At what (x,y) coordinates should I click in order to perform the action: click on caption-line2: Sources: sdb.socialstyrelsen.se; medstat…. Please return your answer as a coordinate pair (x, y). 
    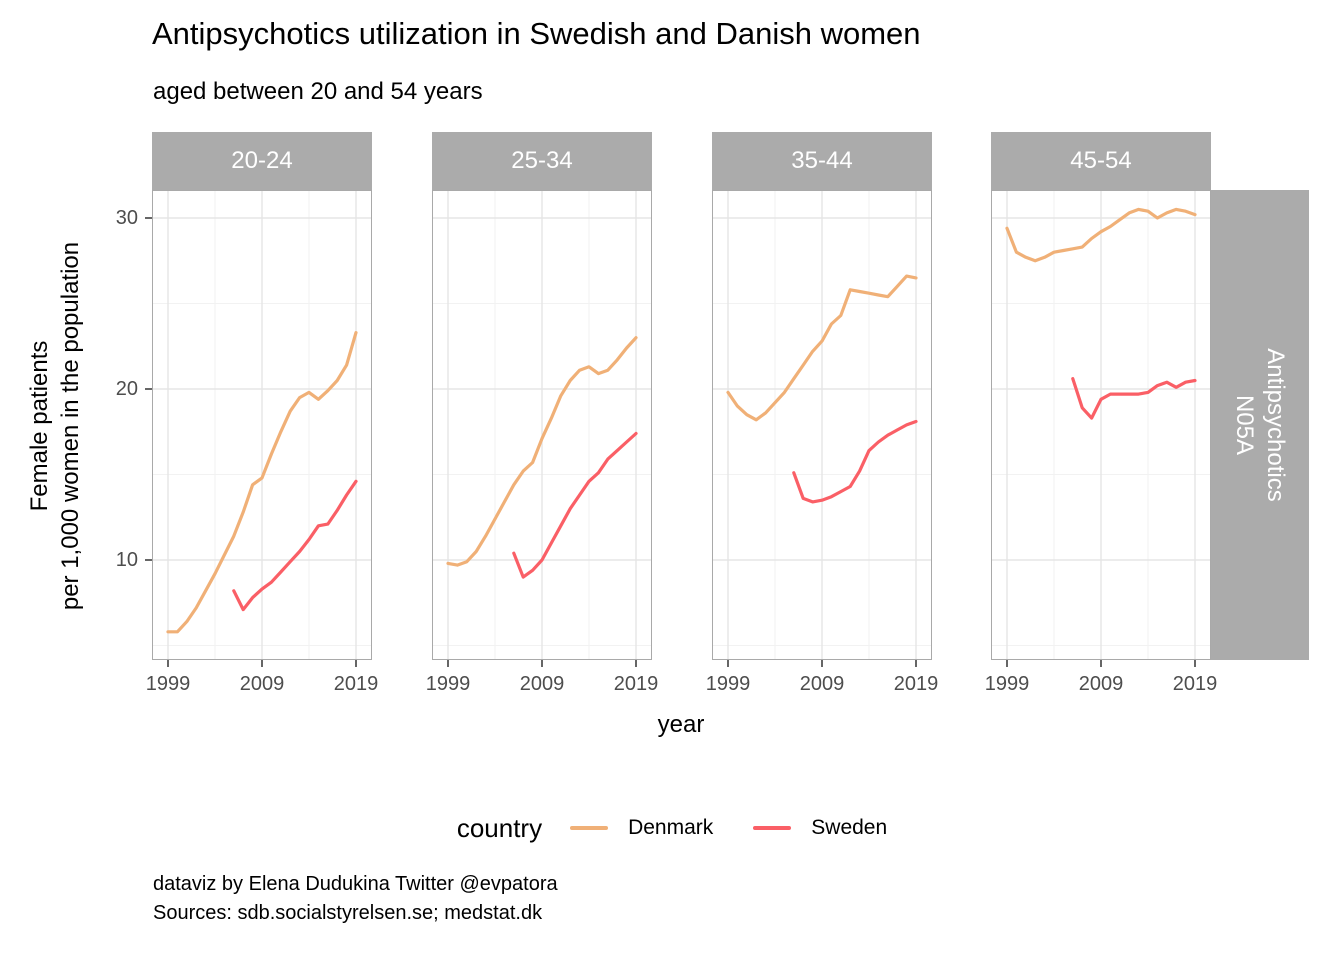
    Looking at the image, I should click on (348, 913).